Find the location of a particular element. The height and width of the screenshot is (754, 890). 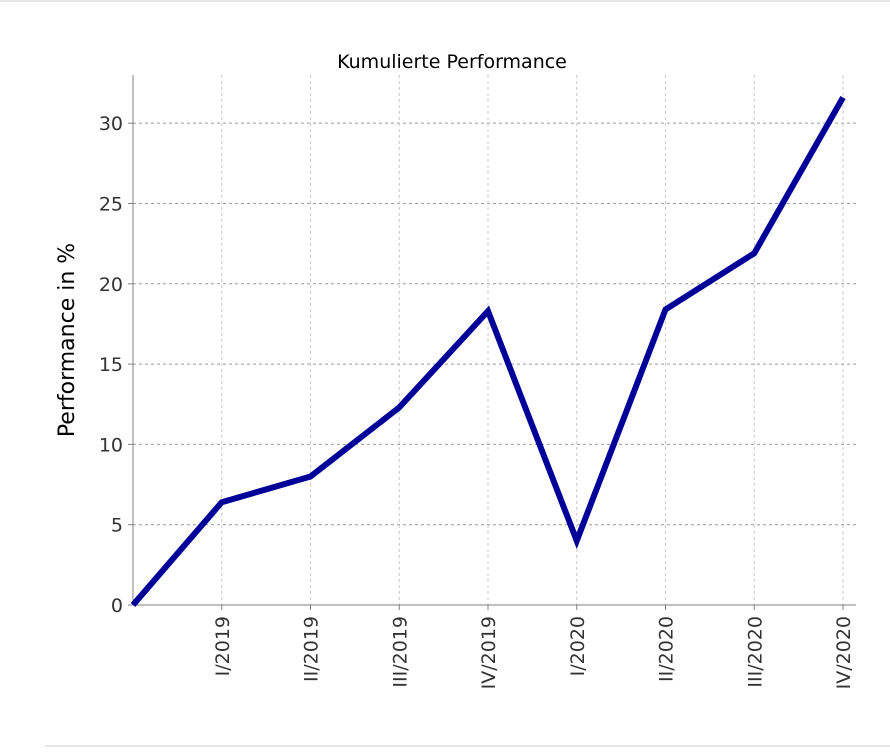

x-tick-label: III/2019 is located at coordinates (400, 652).